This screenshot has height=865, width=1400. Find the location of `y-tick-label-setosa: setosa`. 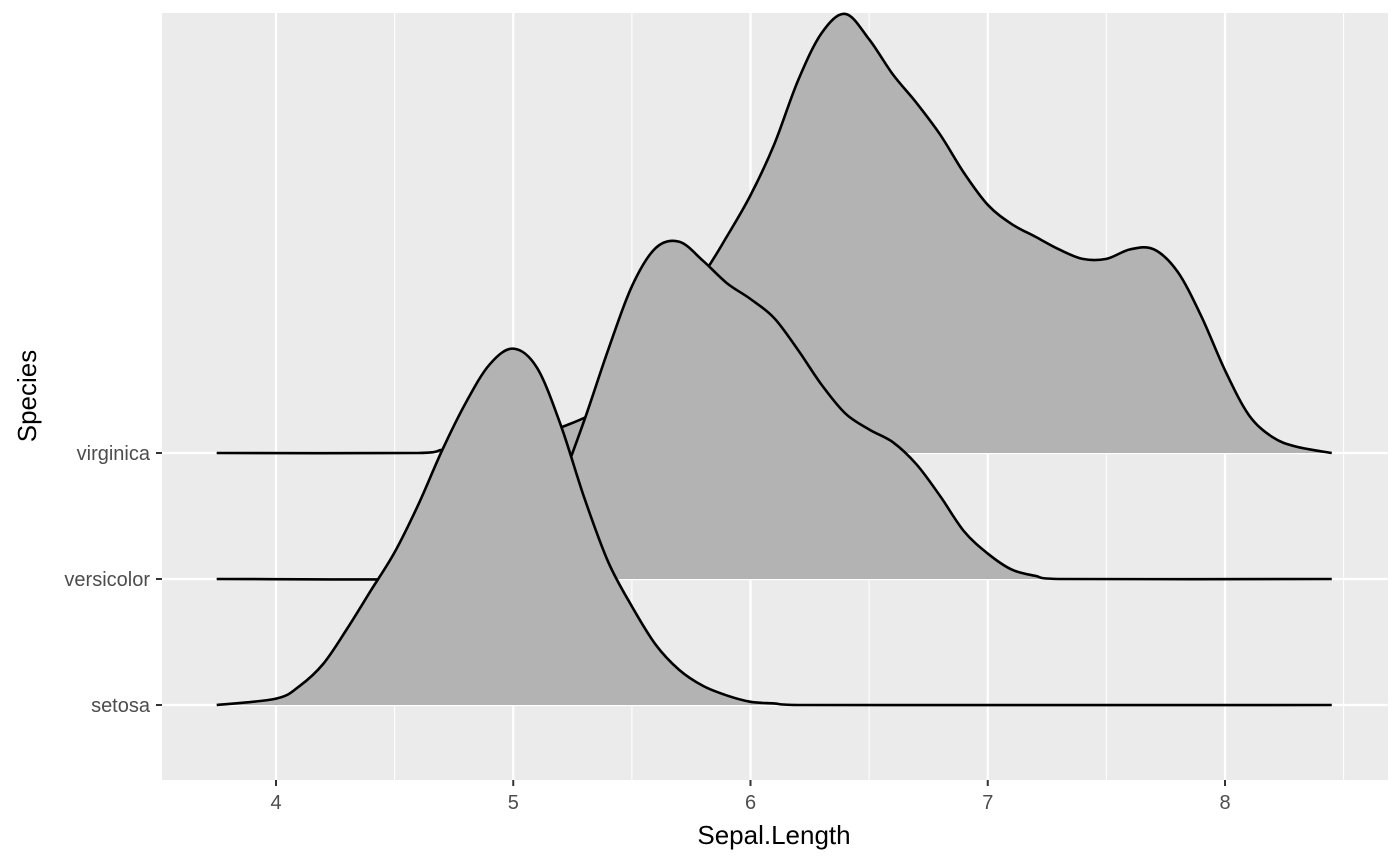

y-tick-label-setosa: setosa is located at coordinates (121, 706).